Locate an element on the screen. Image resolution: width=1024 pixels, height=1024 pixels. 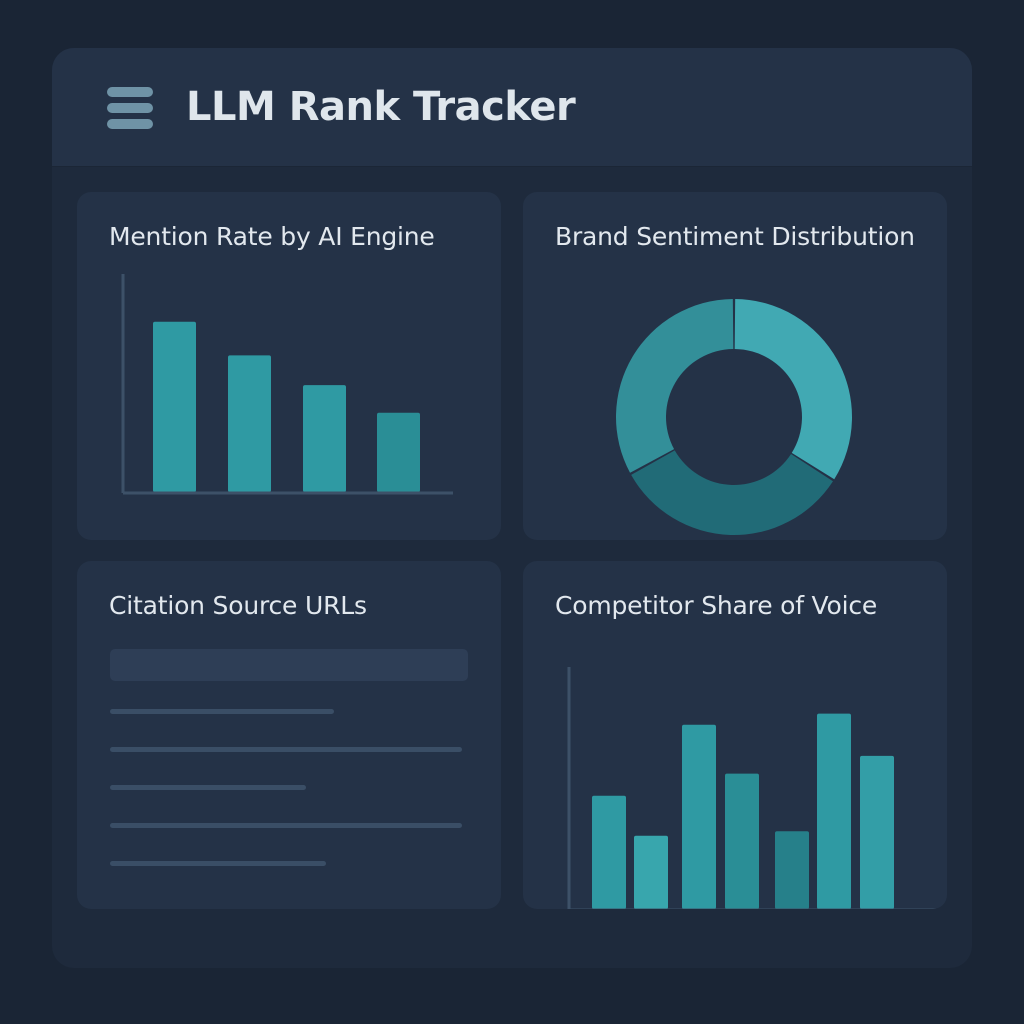
competitor-share-card: Competitor Share of Voice is located at coordinates (735, 735).